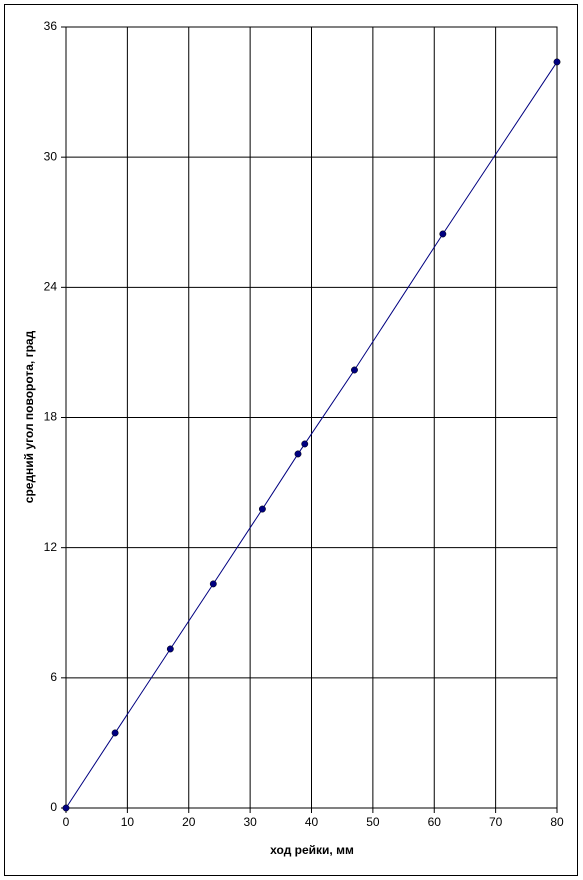 Image resolution: width=583 pixels, height=880 pixels. I want to click on x-tick-label: 40, so click(312, 822).